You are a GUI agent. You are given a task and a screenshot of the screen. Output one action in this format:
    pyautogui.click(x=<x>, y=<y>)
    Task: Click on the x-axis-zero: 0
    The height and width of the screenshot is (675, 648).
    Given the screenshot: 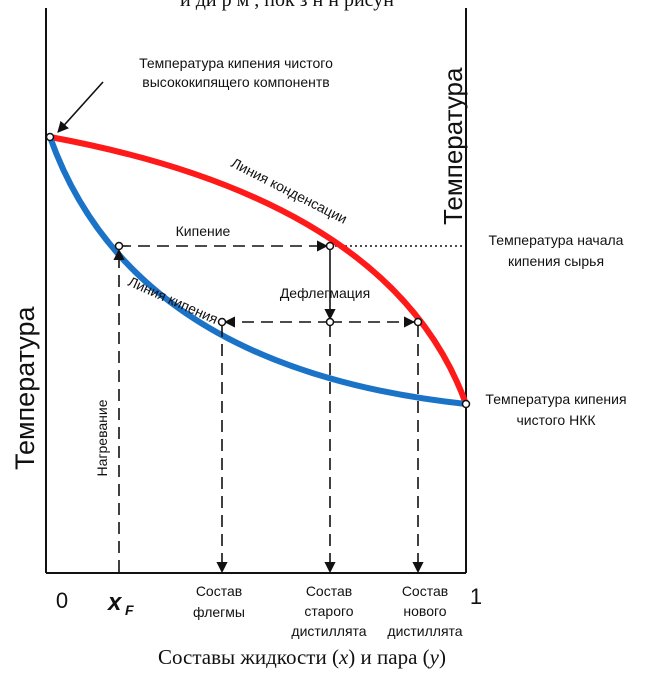 What is the action you would take?
    pyautogui.click(x=62, y=600)
    